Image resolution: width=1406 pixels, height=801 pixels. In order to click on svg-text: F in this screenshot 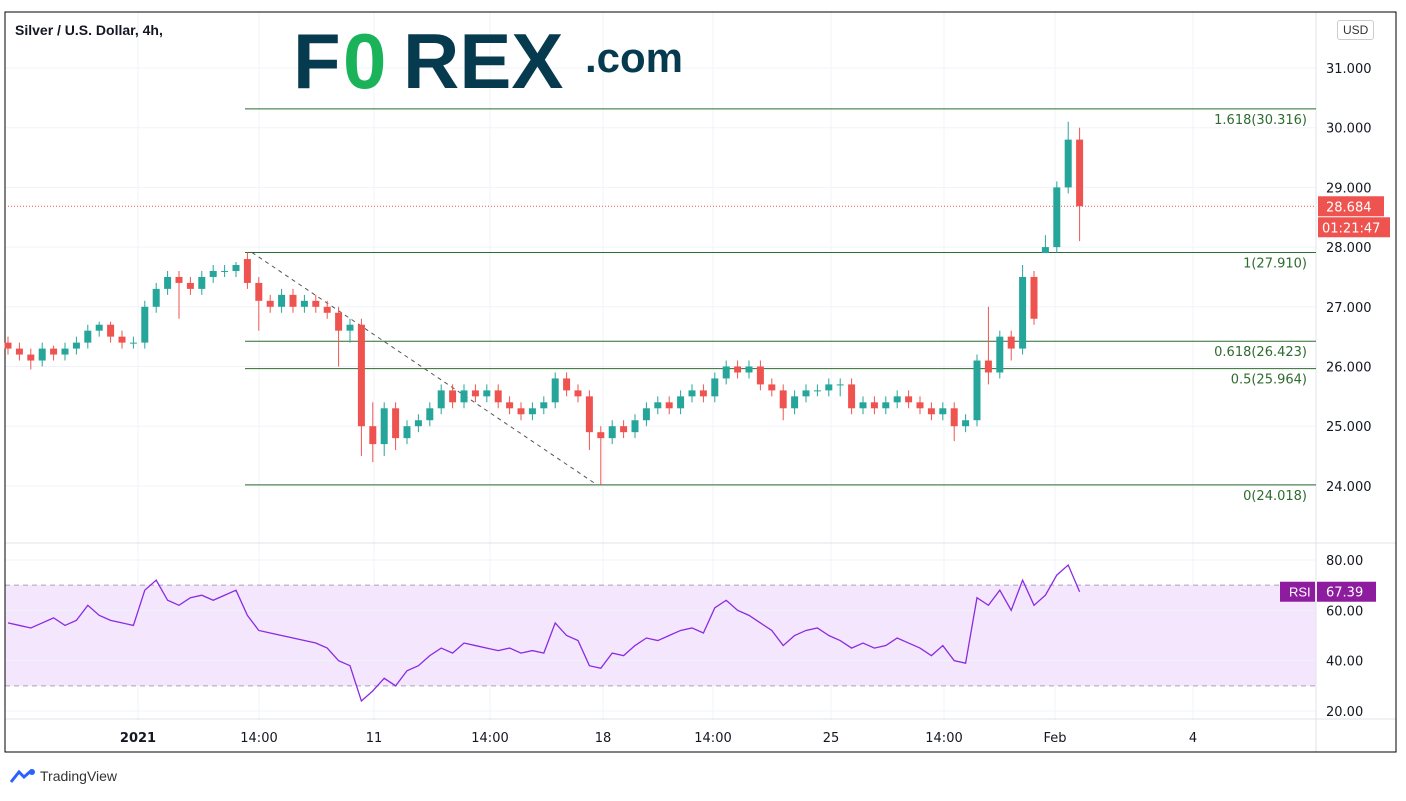, I will do `click(317, 61)`.